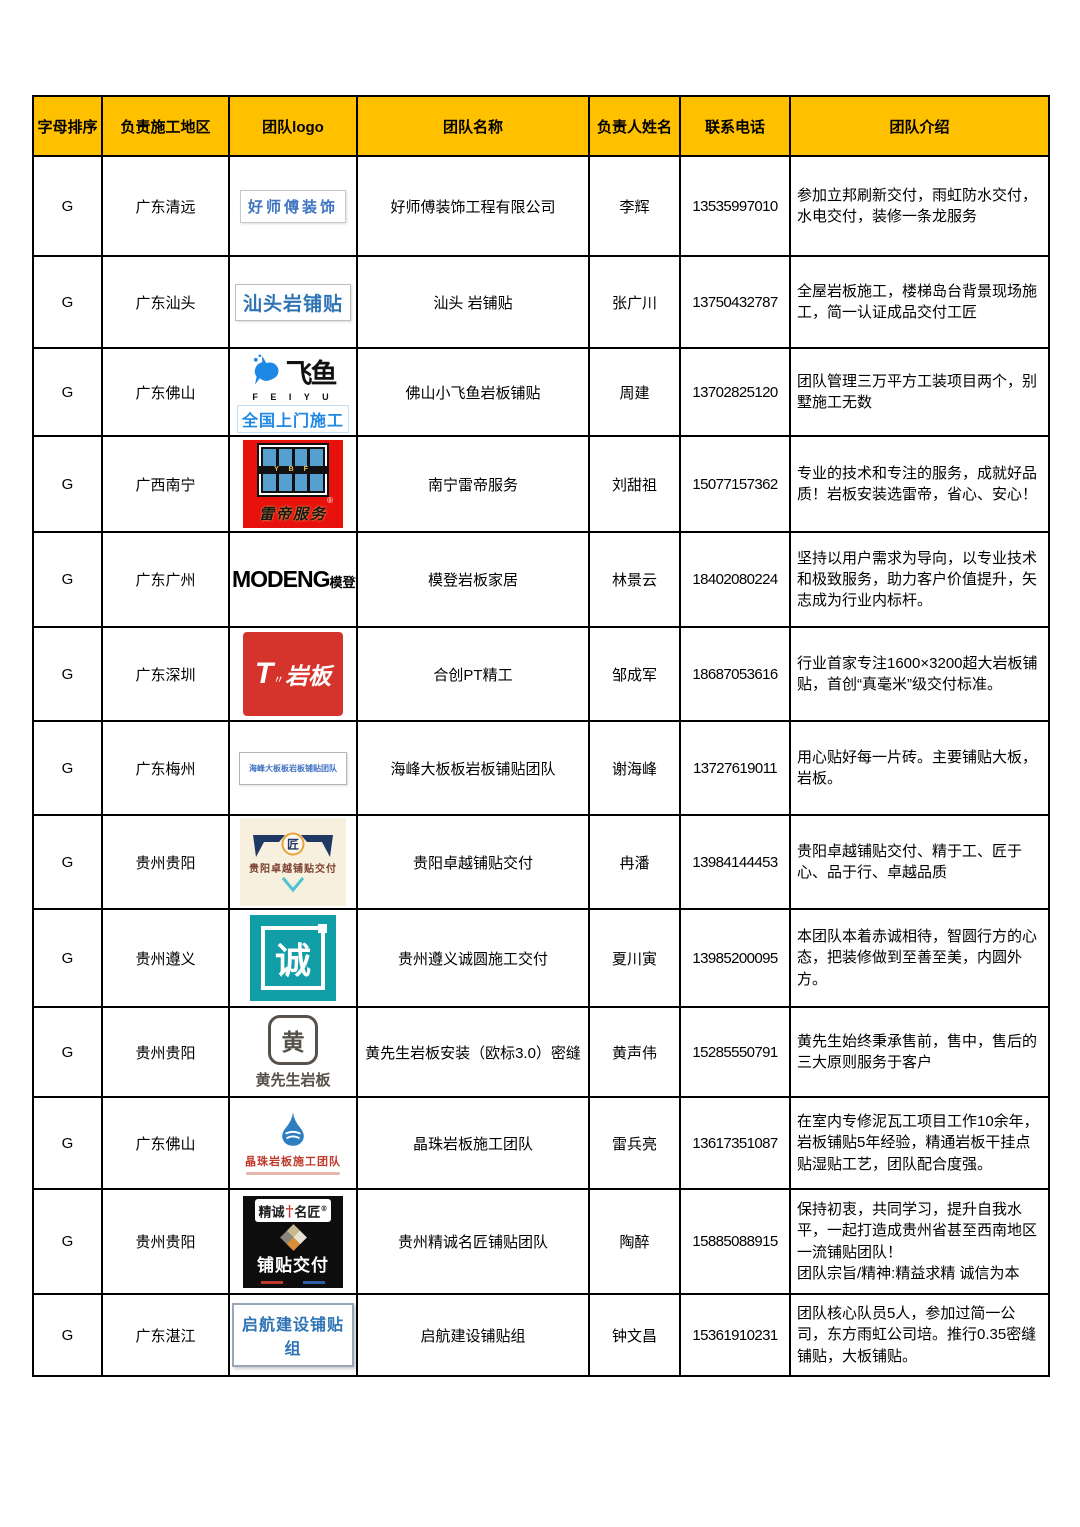 The width and height of the screenshot is (1080, 1527). I want to click on chengyuan-logo: 诚, so click(293, 958).